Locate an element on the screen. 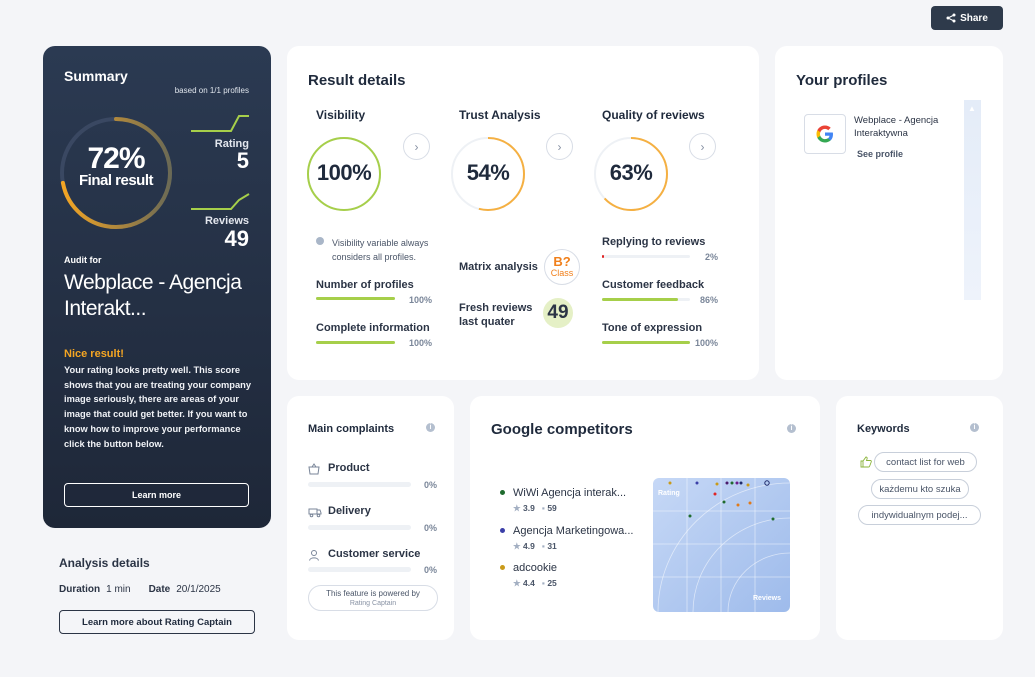 The width and height of the screenshot is (1035, 677). learn-more-button: Learn more is located at coordinates (156, 495).